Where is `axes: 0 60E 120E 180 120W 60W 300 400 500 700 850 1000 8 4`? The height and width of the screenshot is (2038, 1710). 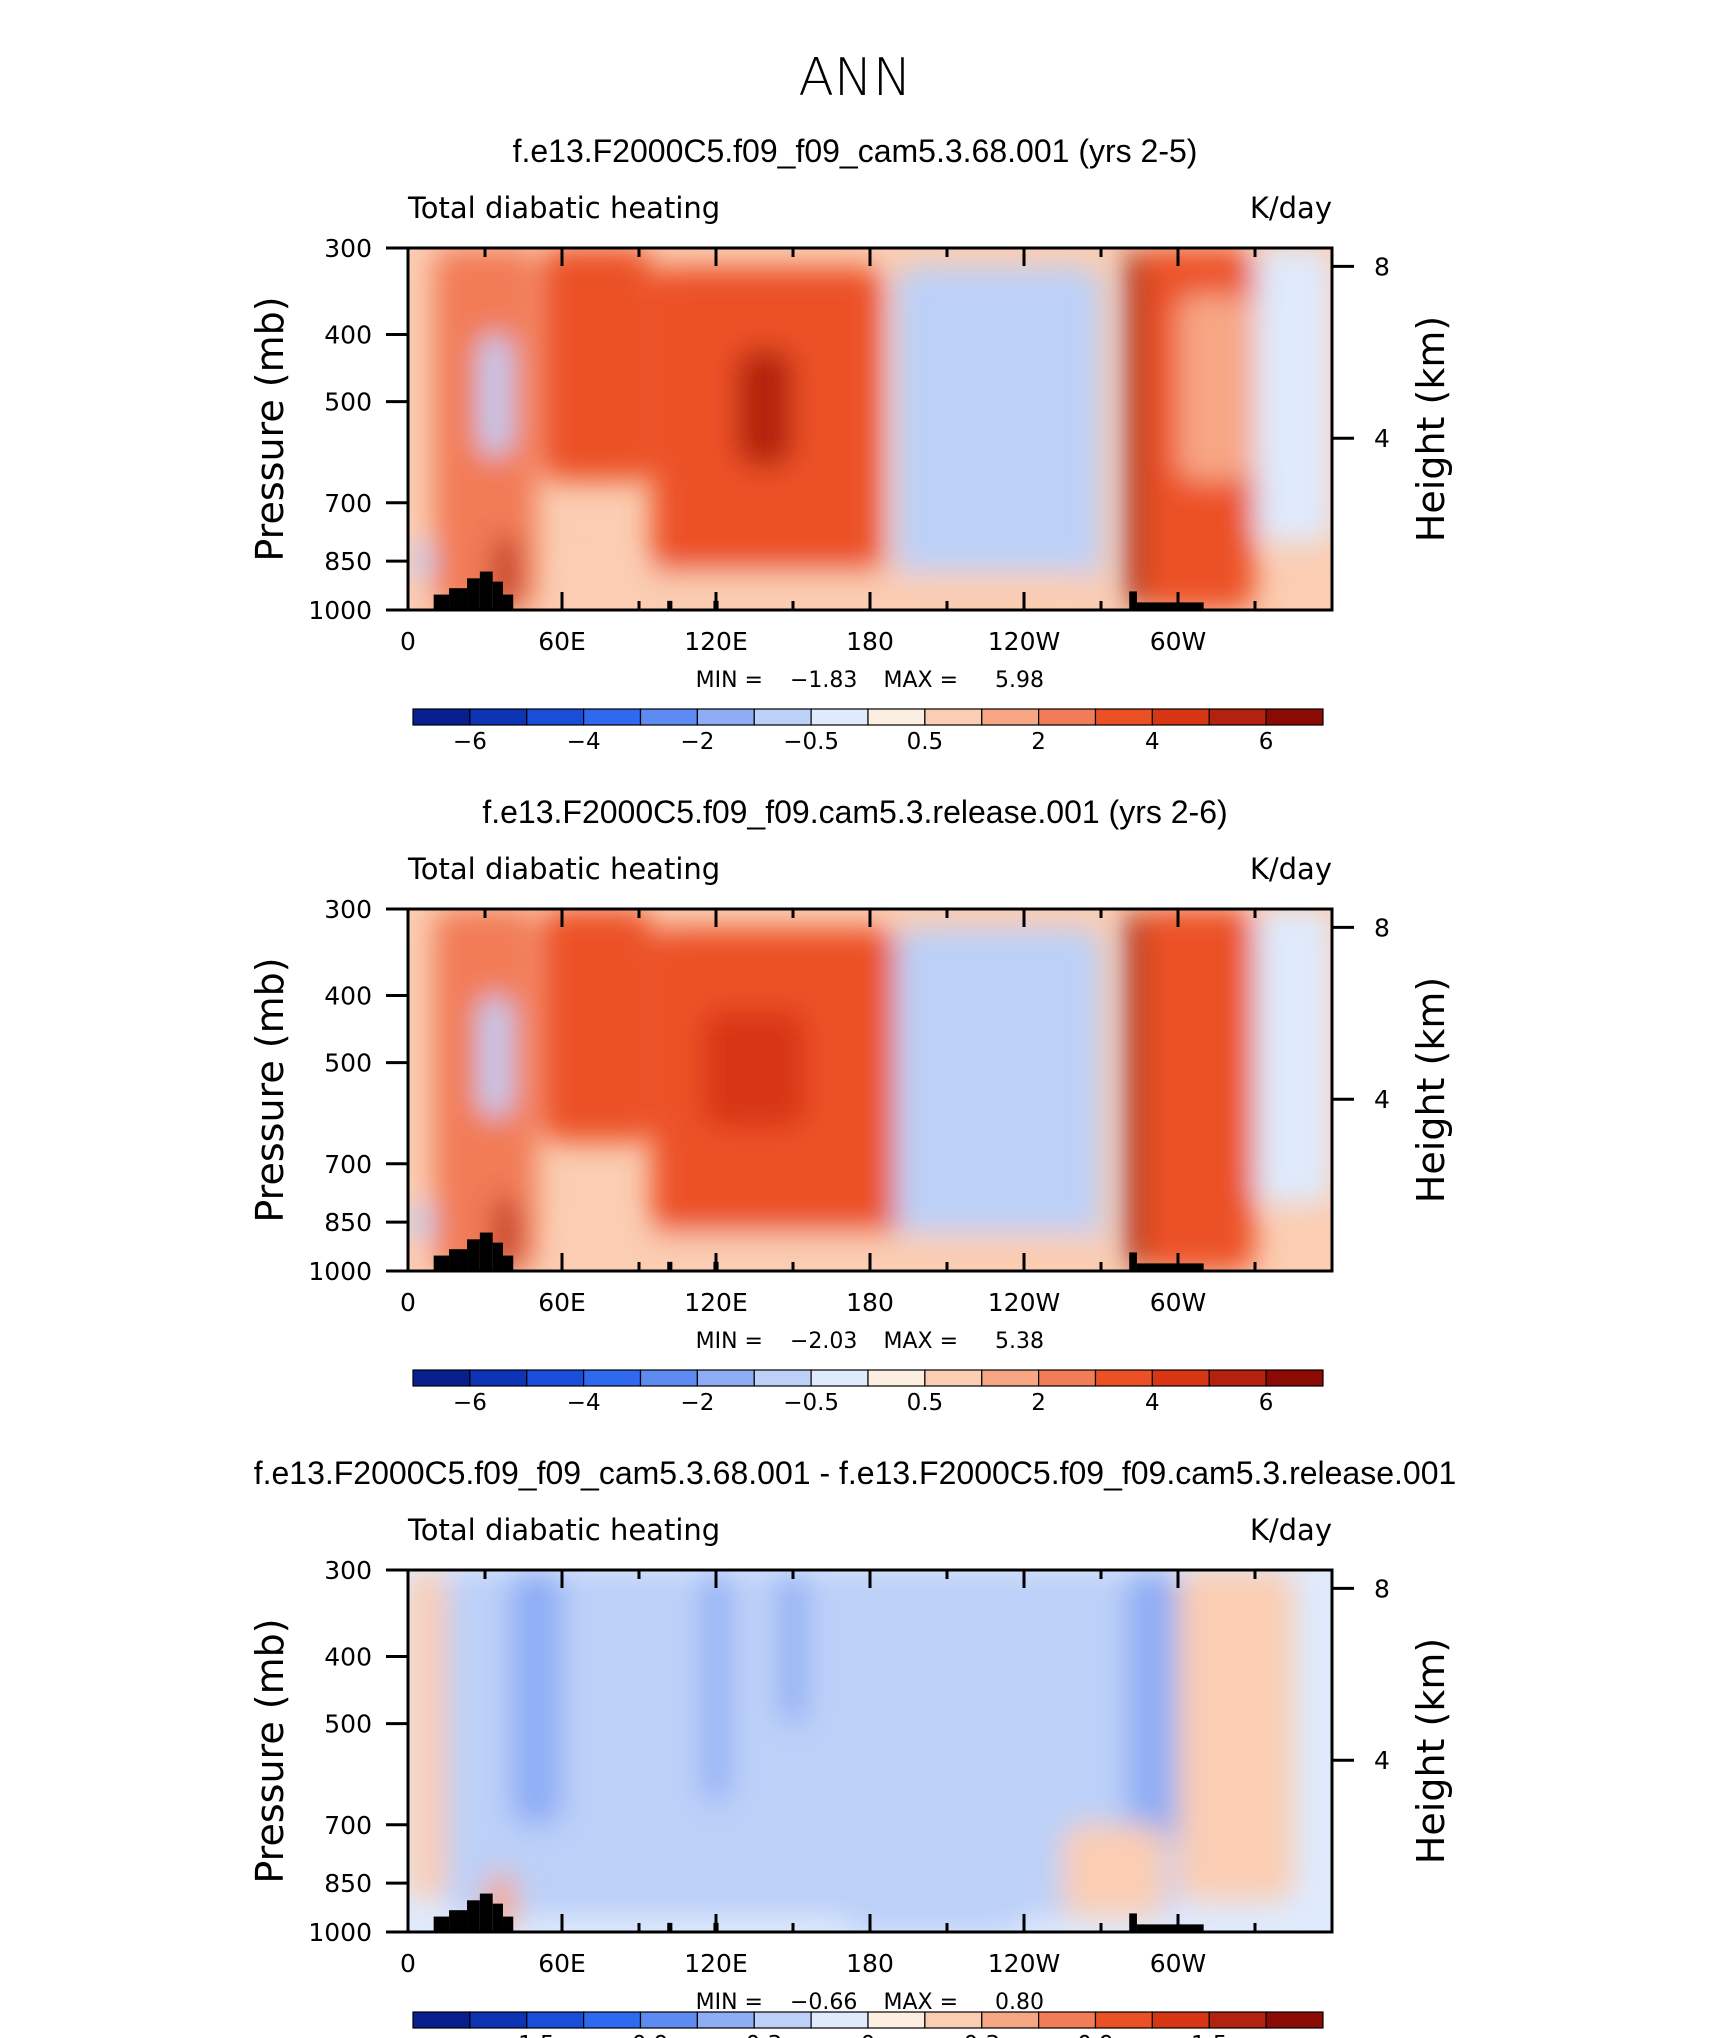 axes: 0 60E 120E 180 120W 60W 300 400 500 700 850 1000 8 4 is located at coordinates (849, 1106).